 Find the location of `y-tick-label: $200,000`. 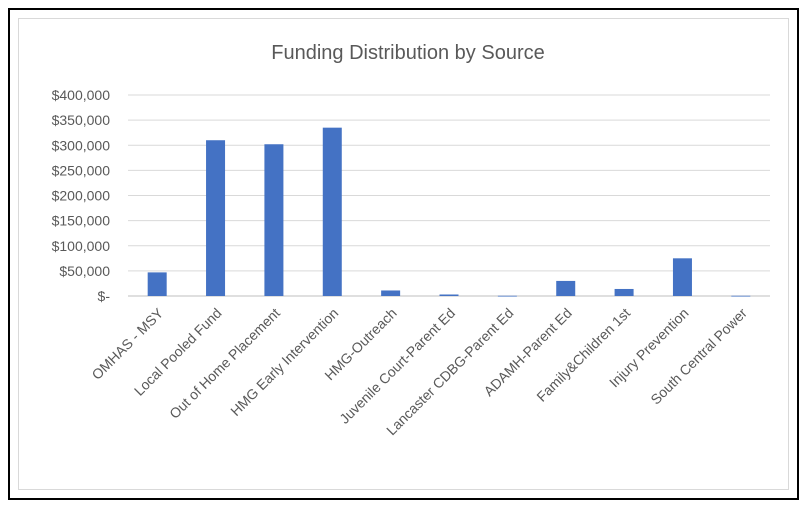

y-tick-label: $200,000 is located at coordinates (81, 196).